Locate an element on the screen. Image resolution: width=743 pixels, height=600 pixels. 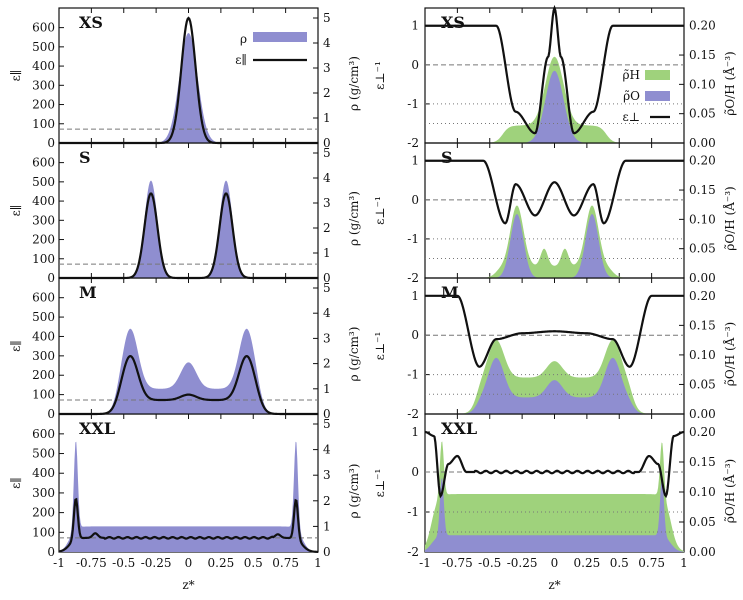
panel-title: M is located at coordinates (450, 292).